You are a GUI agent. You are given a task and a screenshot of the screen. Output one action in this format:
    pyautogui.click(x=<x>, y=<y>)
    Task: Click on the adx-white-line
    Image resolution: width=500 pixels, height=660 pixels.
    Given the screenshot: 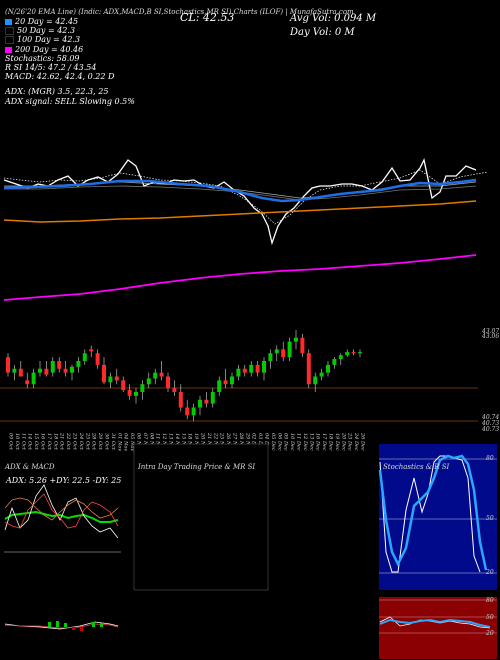 What is the action you would take?
    pyautogui.click(x=61, y=511)
    